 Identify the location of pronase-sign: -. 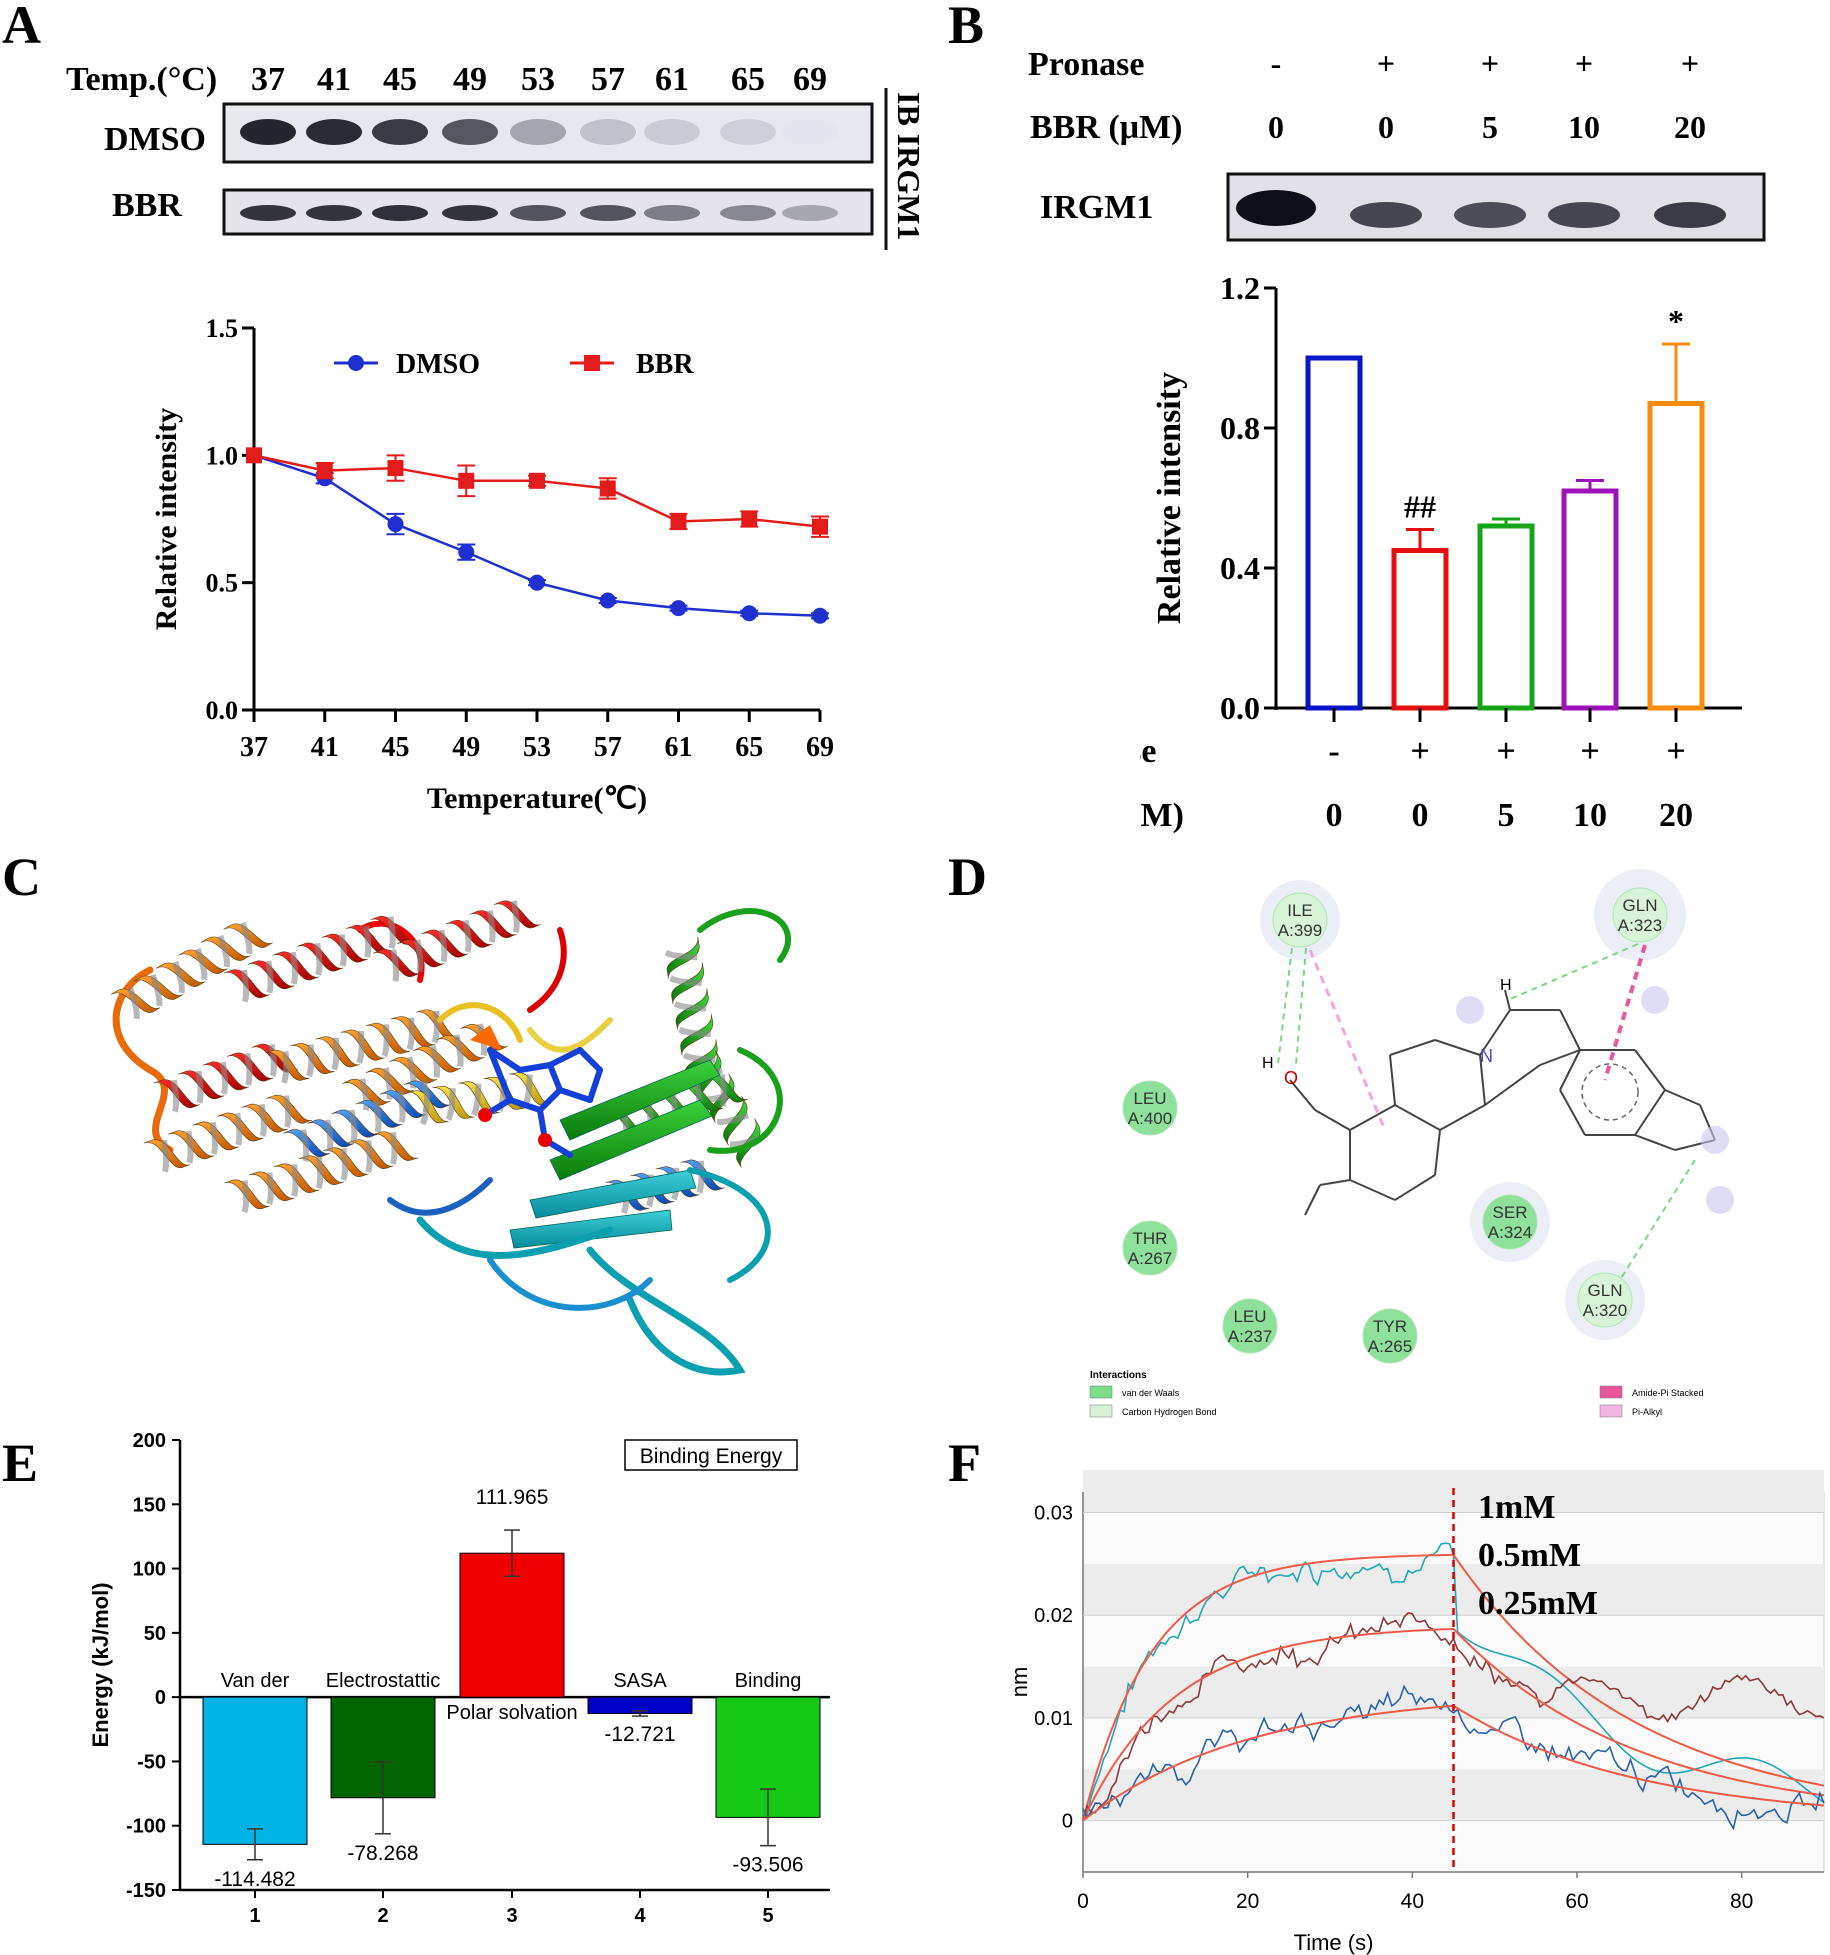
(1333, 751).